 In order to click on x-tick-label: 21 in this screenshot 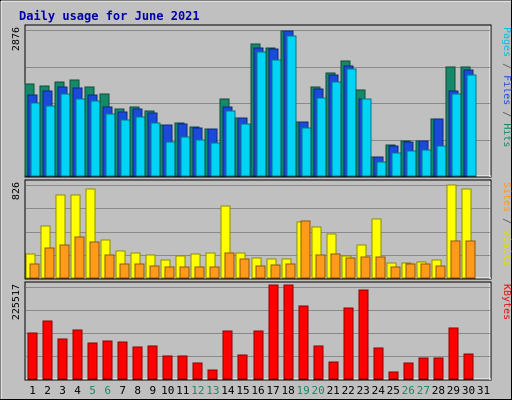, I will do `click(333, 390)`.